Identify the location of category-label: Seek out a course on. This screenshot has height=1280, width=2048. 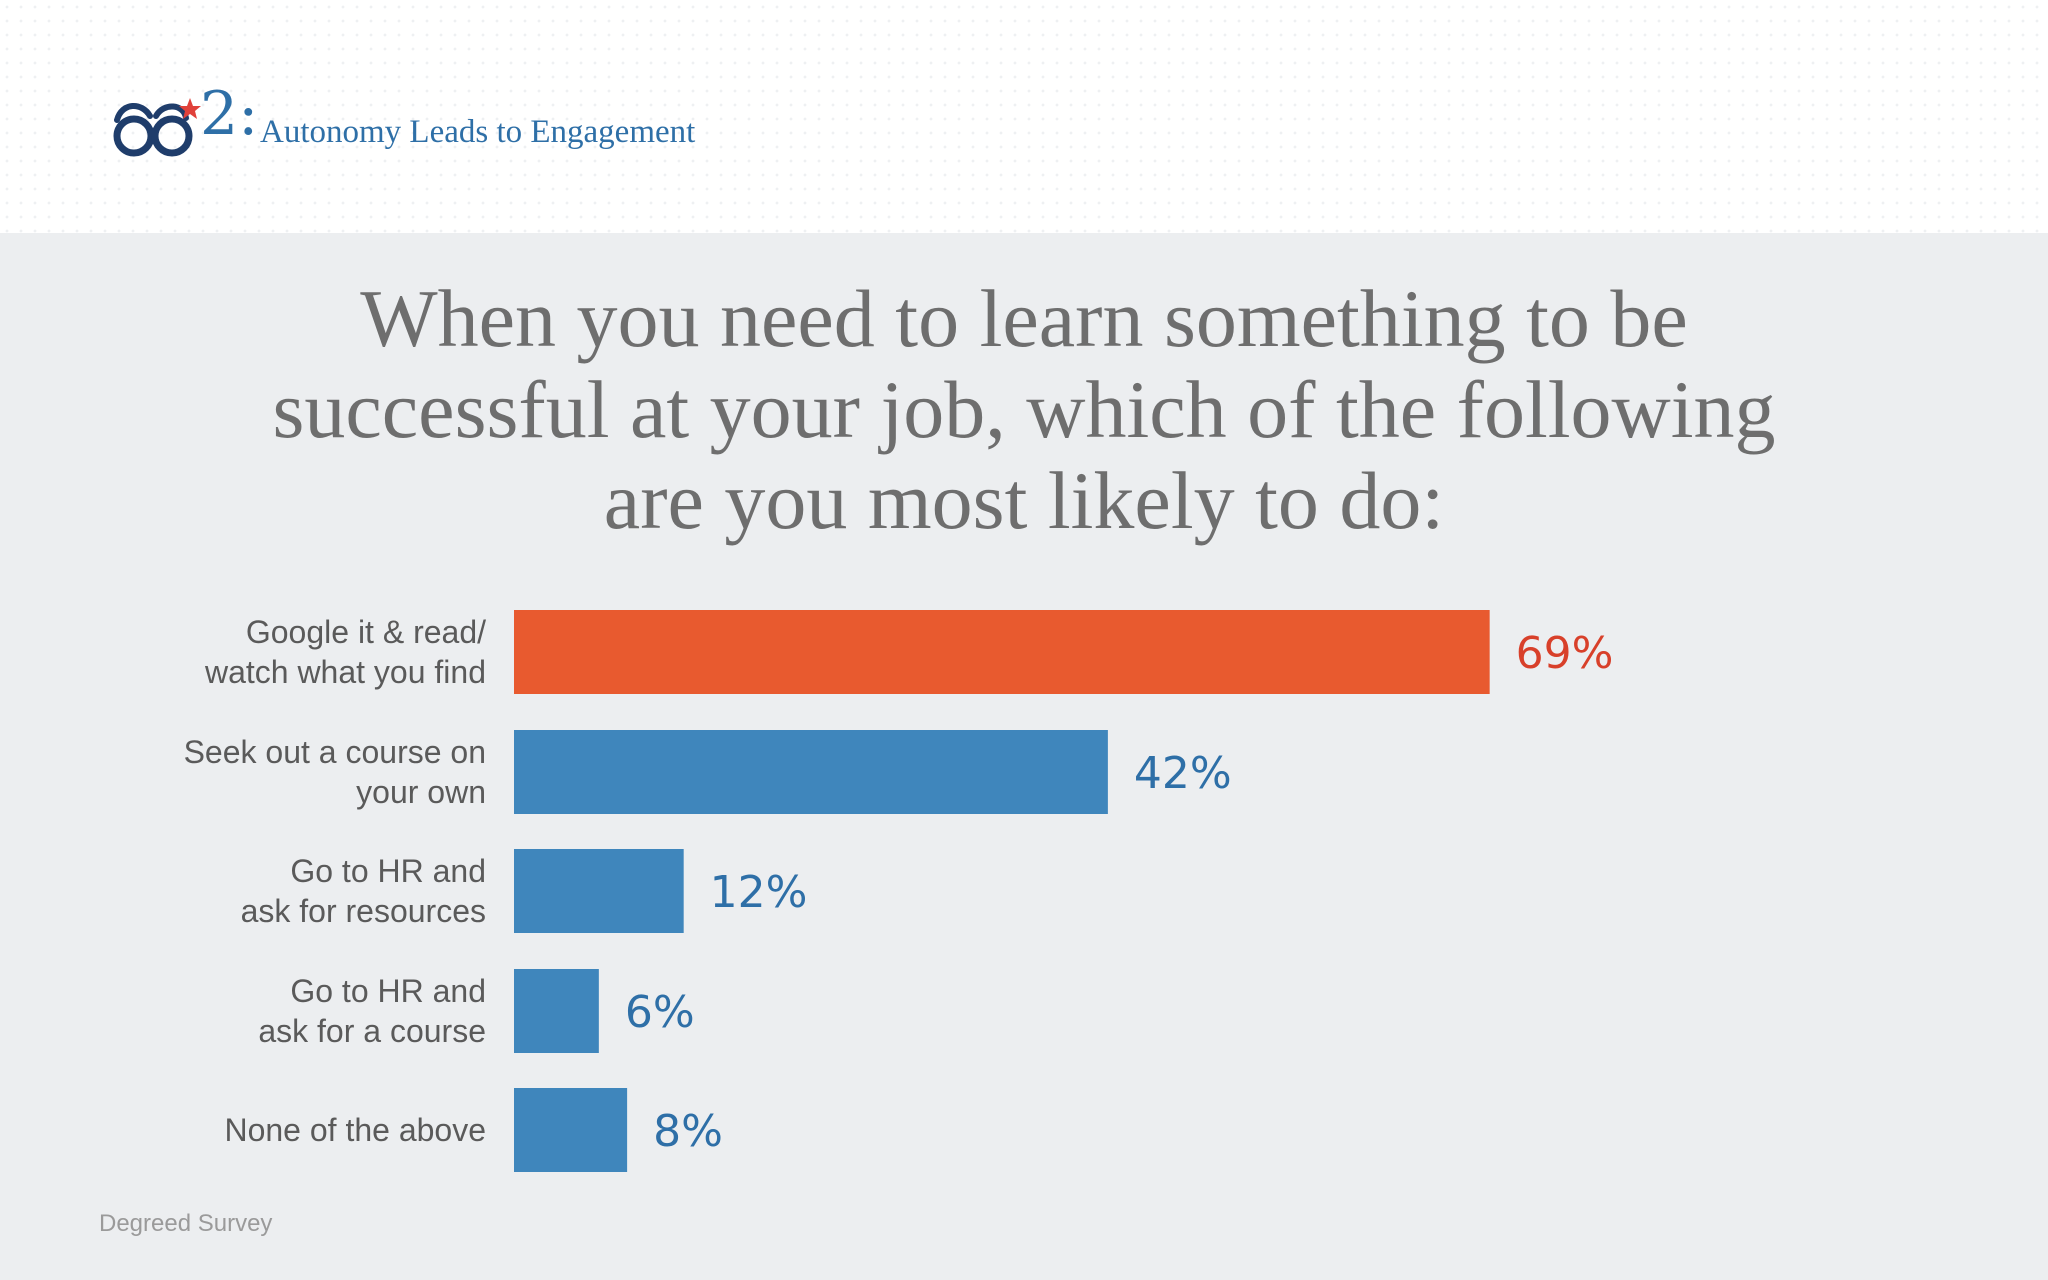
(335, 752).